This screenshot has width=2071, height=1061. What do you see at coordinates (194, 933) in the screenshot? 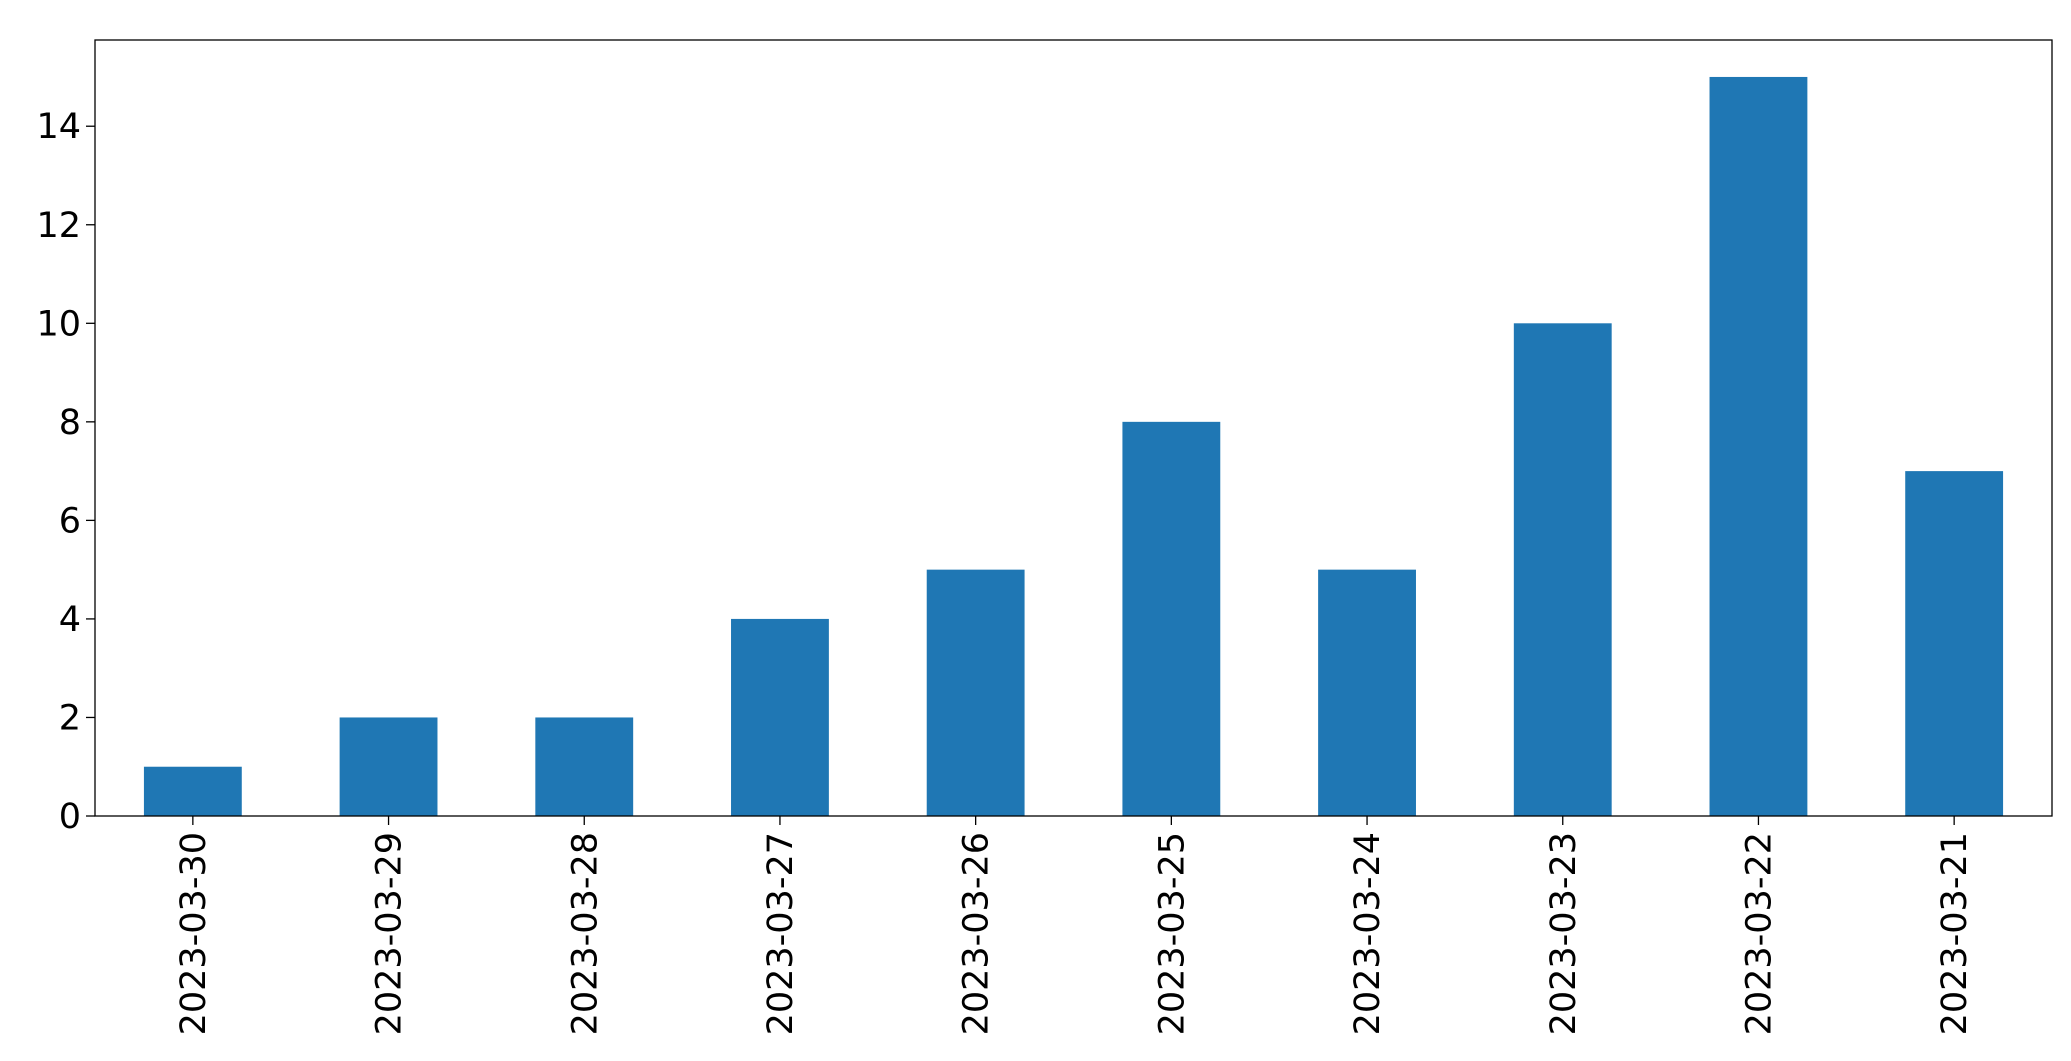
I see `x-tick-label: 2023-03-30` at bounding box center [194, 933].